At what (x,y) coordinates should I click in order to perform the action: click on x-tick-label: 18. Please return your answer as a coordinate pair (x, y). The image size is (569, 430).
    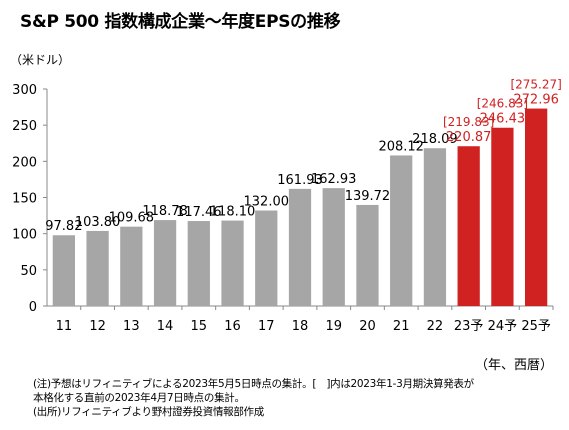
    Looking at the image, I should click on (300, 326).